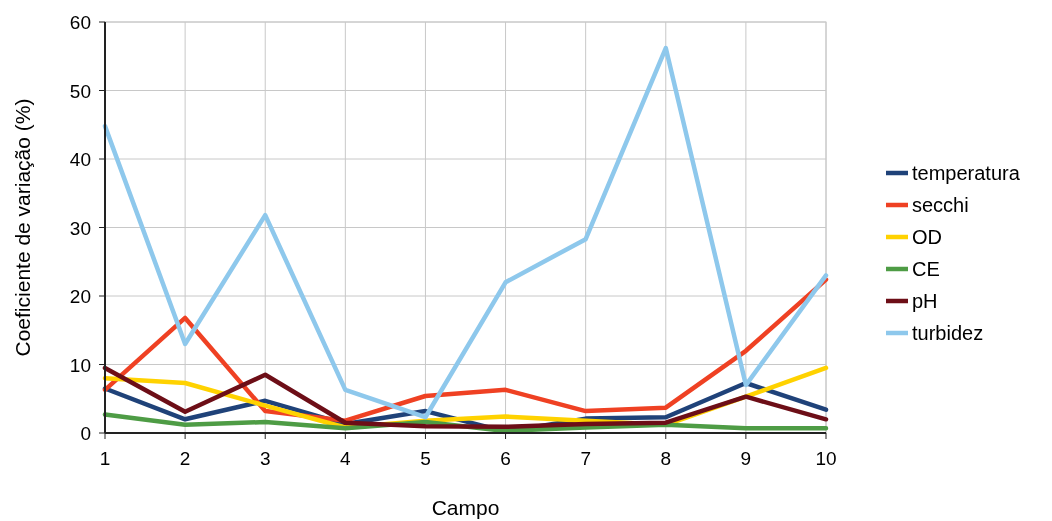 This screenshot has height=521, width=1052. I want to click on y-tick-label: 30, so click(80, 228).